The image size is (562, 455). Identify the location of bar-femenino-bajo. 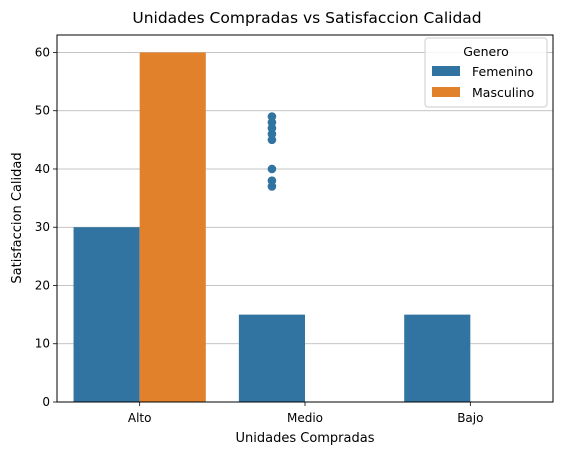
(437, 358).